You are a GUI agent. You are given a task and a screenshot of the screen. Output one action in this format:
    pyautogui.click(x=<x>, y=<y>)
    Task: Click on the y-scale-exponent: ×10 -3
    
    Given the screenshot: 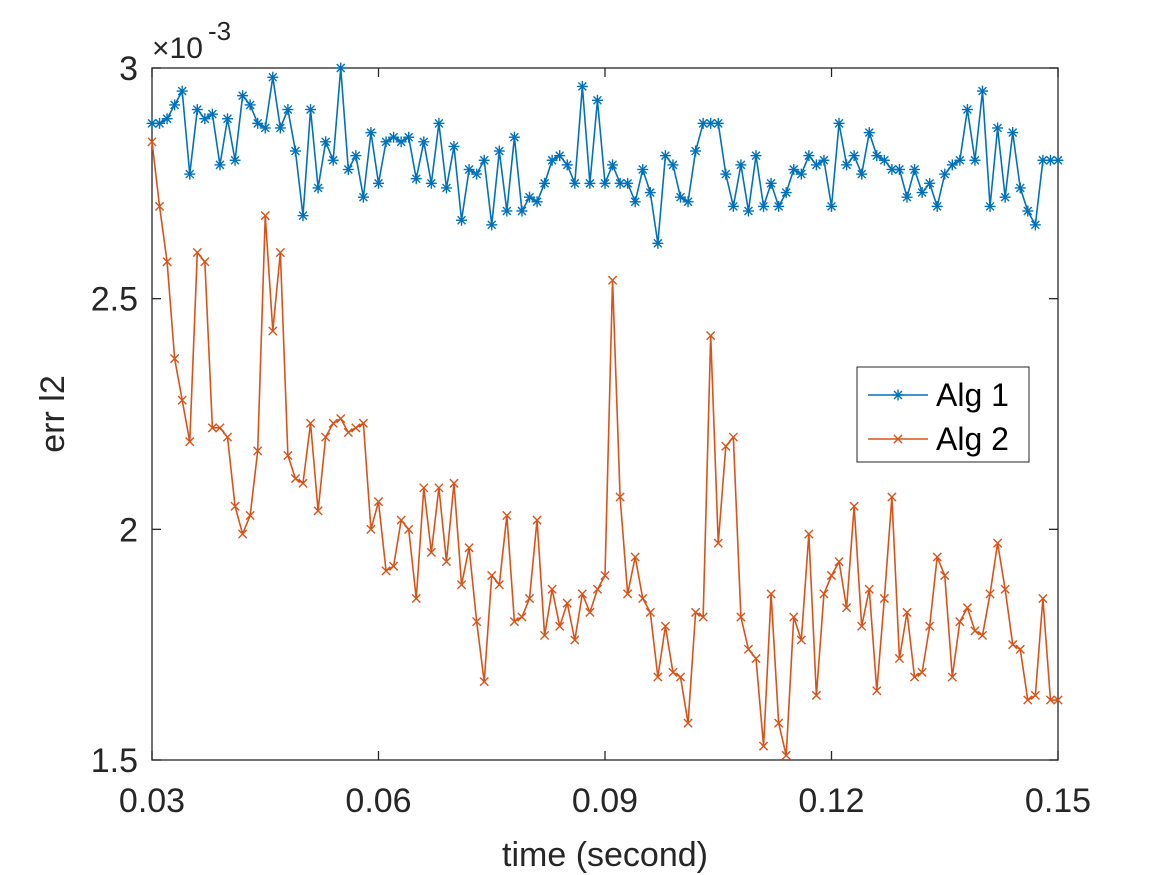 What is the action you would take?
    pyautogui.click(x=191, y=40)
    